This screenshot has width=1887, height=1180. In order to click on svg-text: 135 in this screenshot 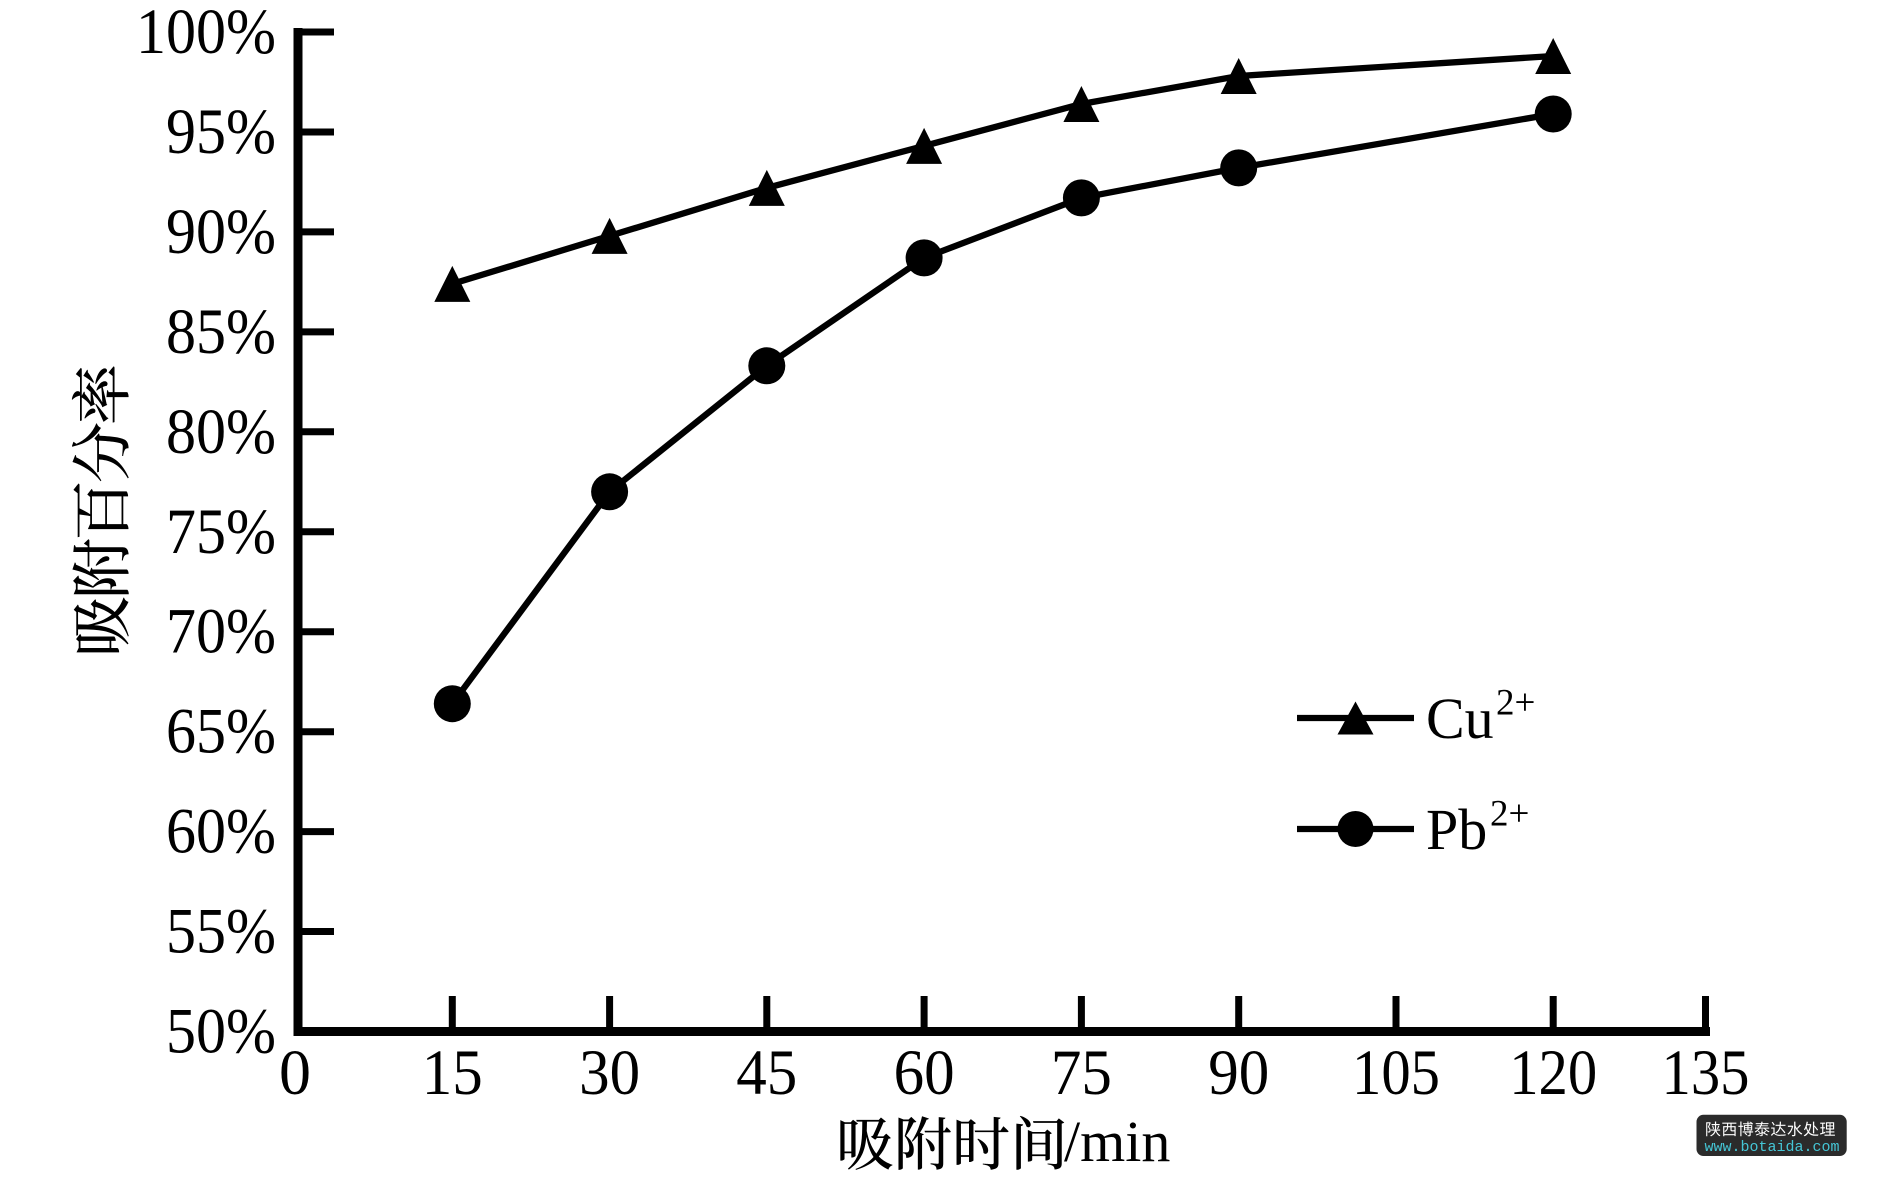, I will do `click(1706, 1073)`.